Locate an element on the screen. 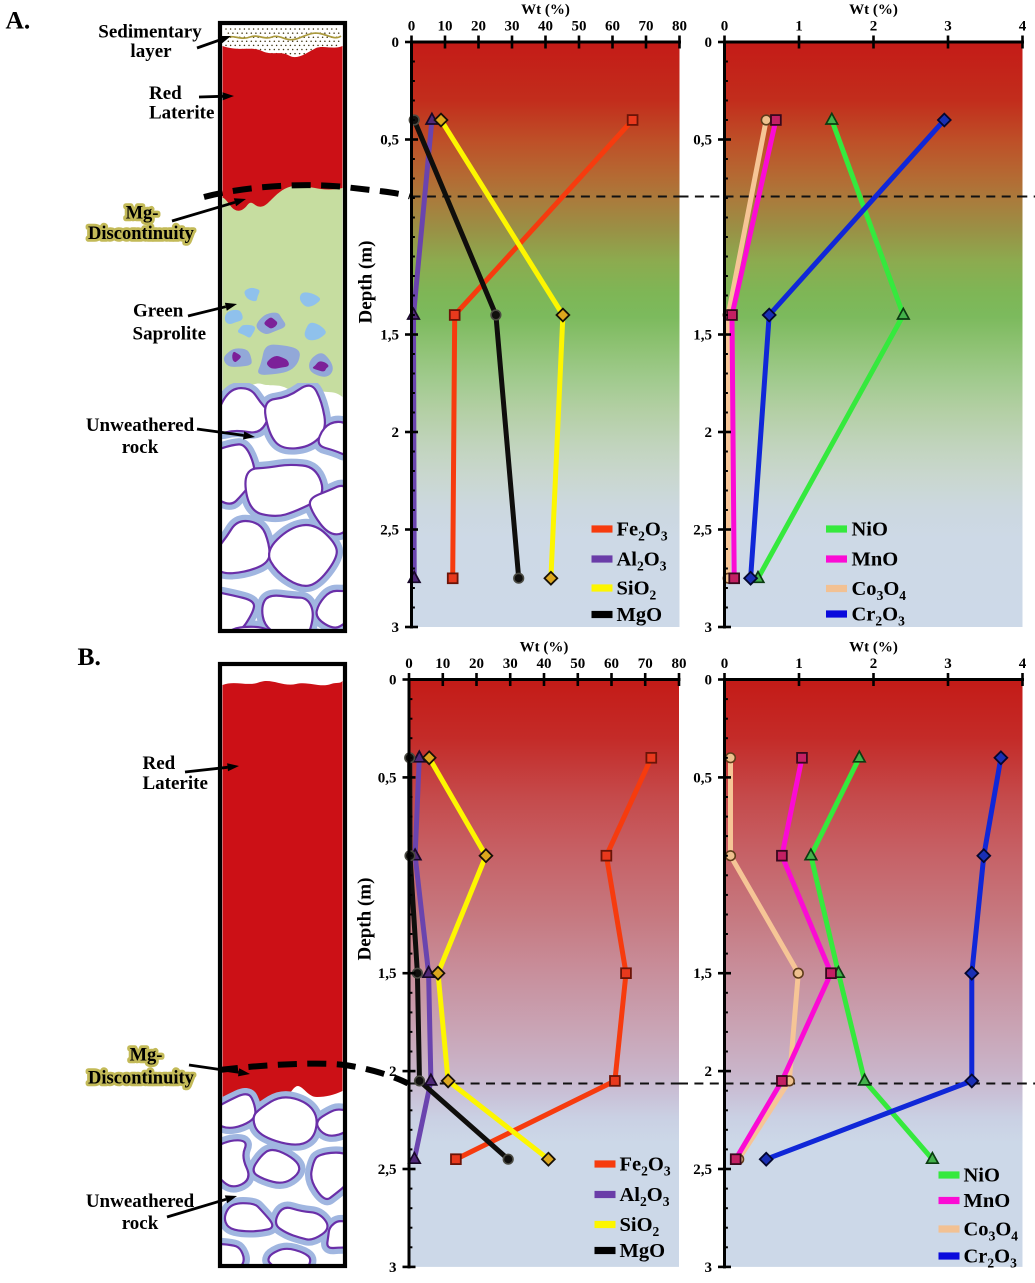 Image resolution: width=1035 pixels, height=1283 pixels. svg-text: A. is located at coordinates (18, 20).